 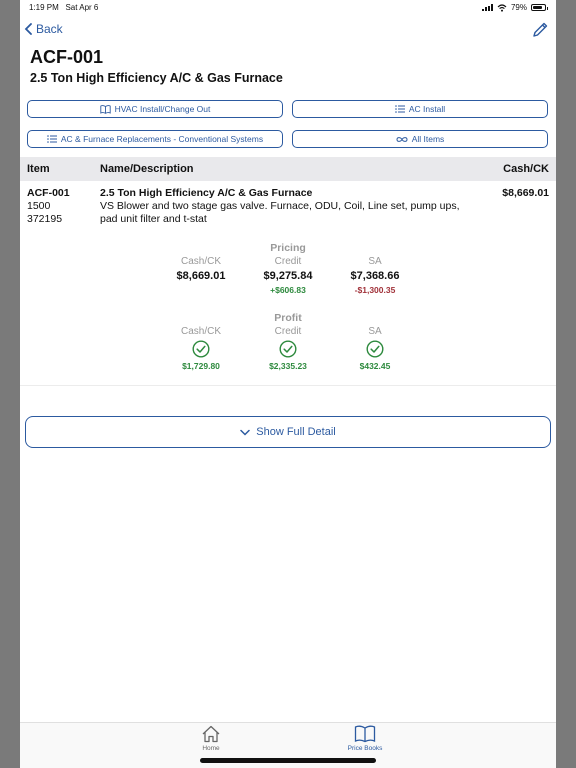 What do you see at coordinates (288, 169) in the screenshot?
I see `table-header: Item Name/Description Cash/CK` at bounding box center [288, 169].